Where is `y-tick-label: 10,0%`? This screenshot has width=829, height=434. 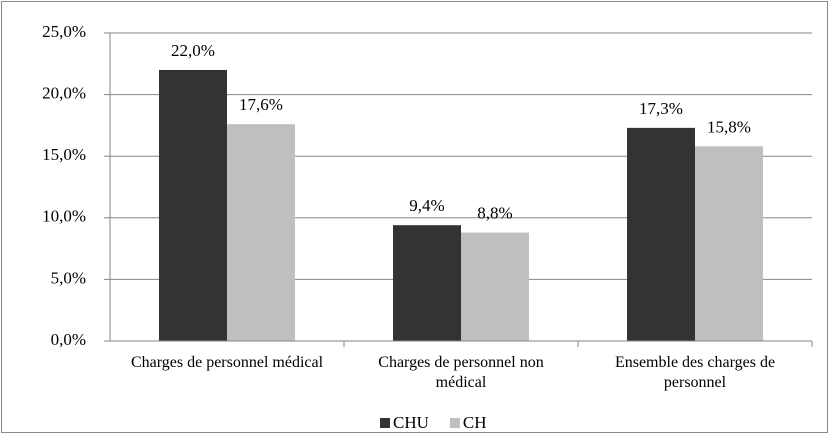 y-tick-label: 10,0% is located at coordinates (64, 216).